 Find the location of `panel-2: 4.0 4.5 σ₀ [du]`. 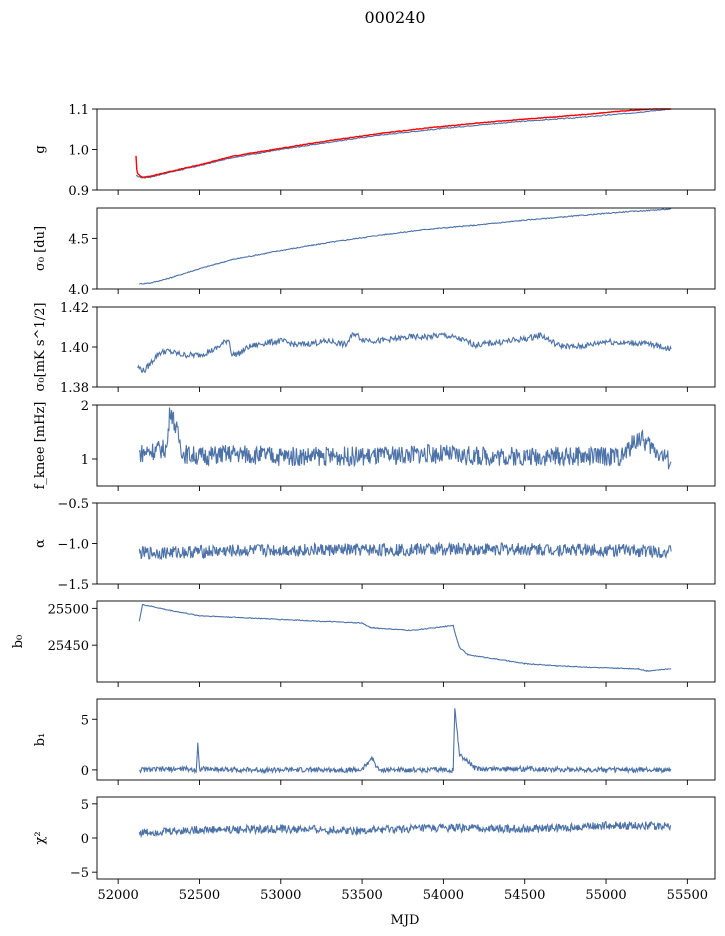

panel-2: 4.0 4.5 σ₀ [du] is located at coordinates (374, 252).